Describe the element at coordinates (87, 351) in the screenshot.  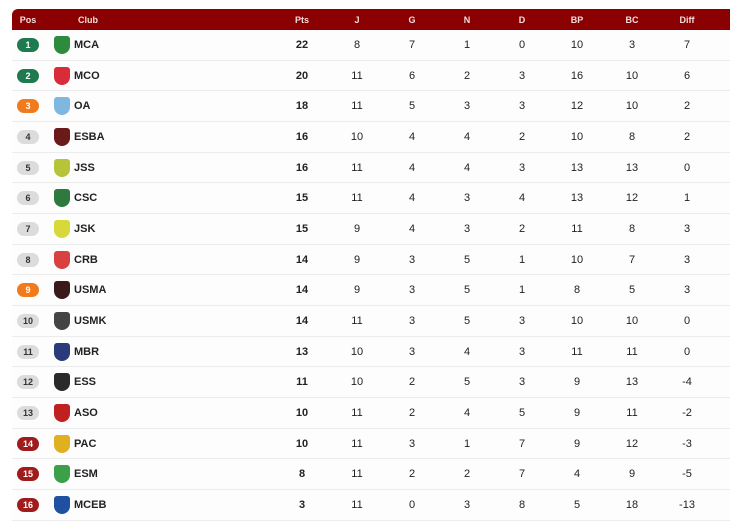
I see `club-name: MBR` at that location.